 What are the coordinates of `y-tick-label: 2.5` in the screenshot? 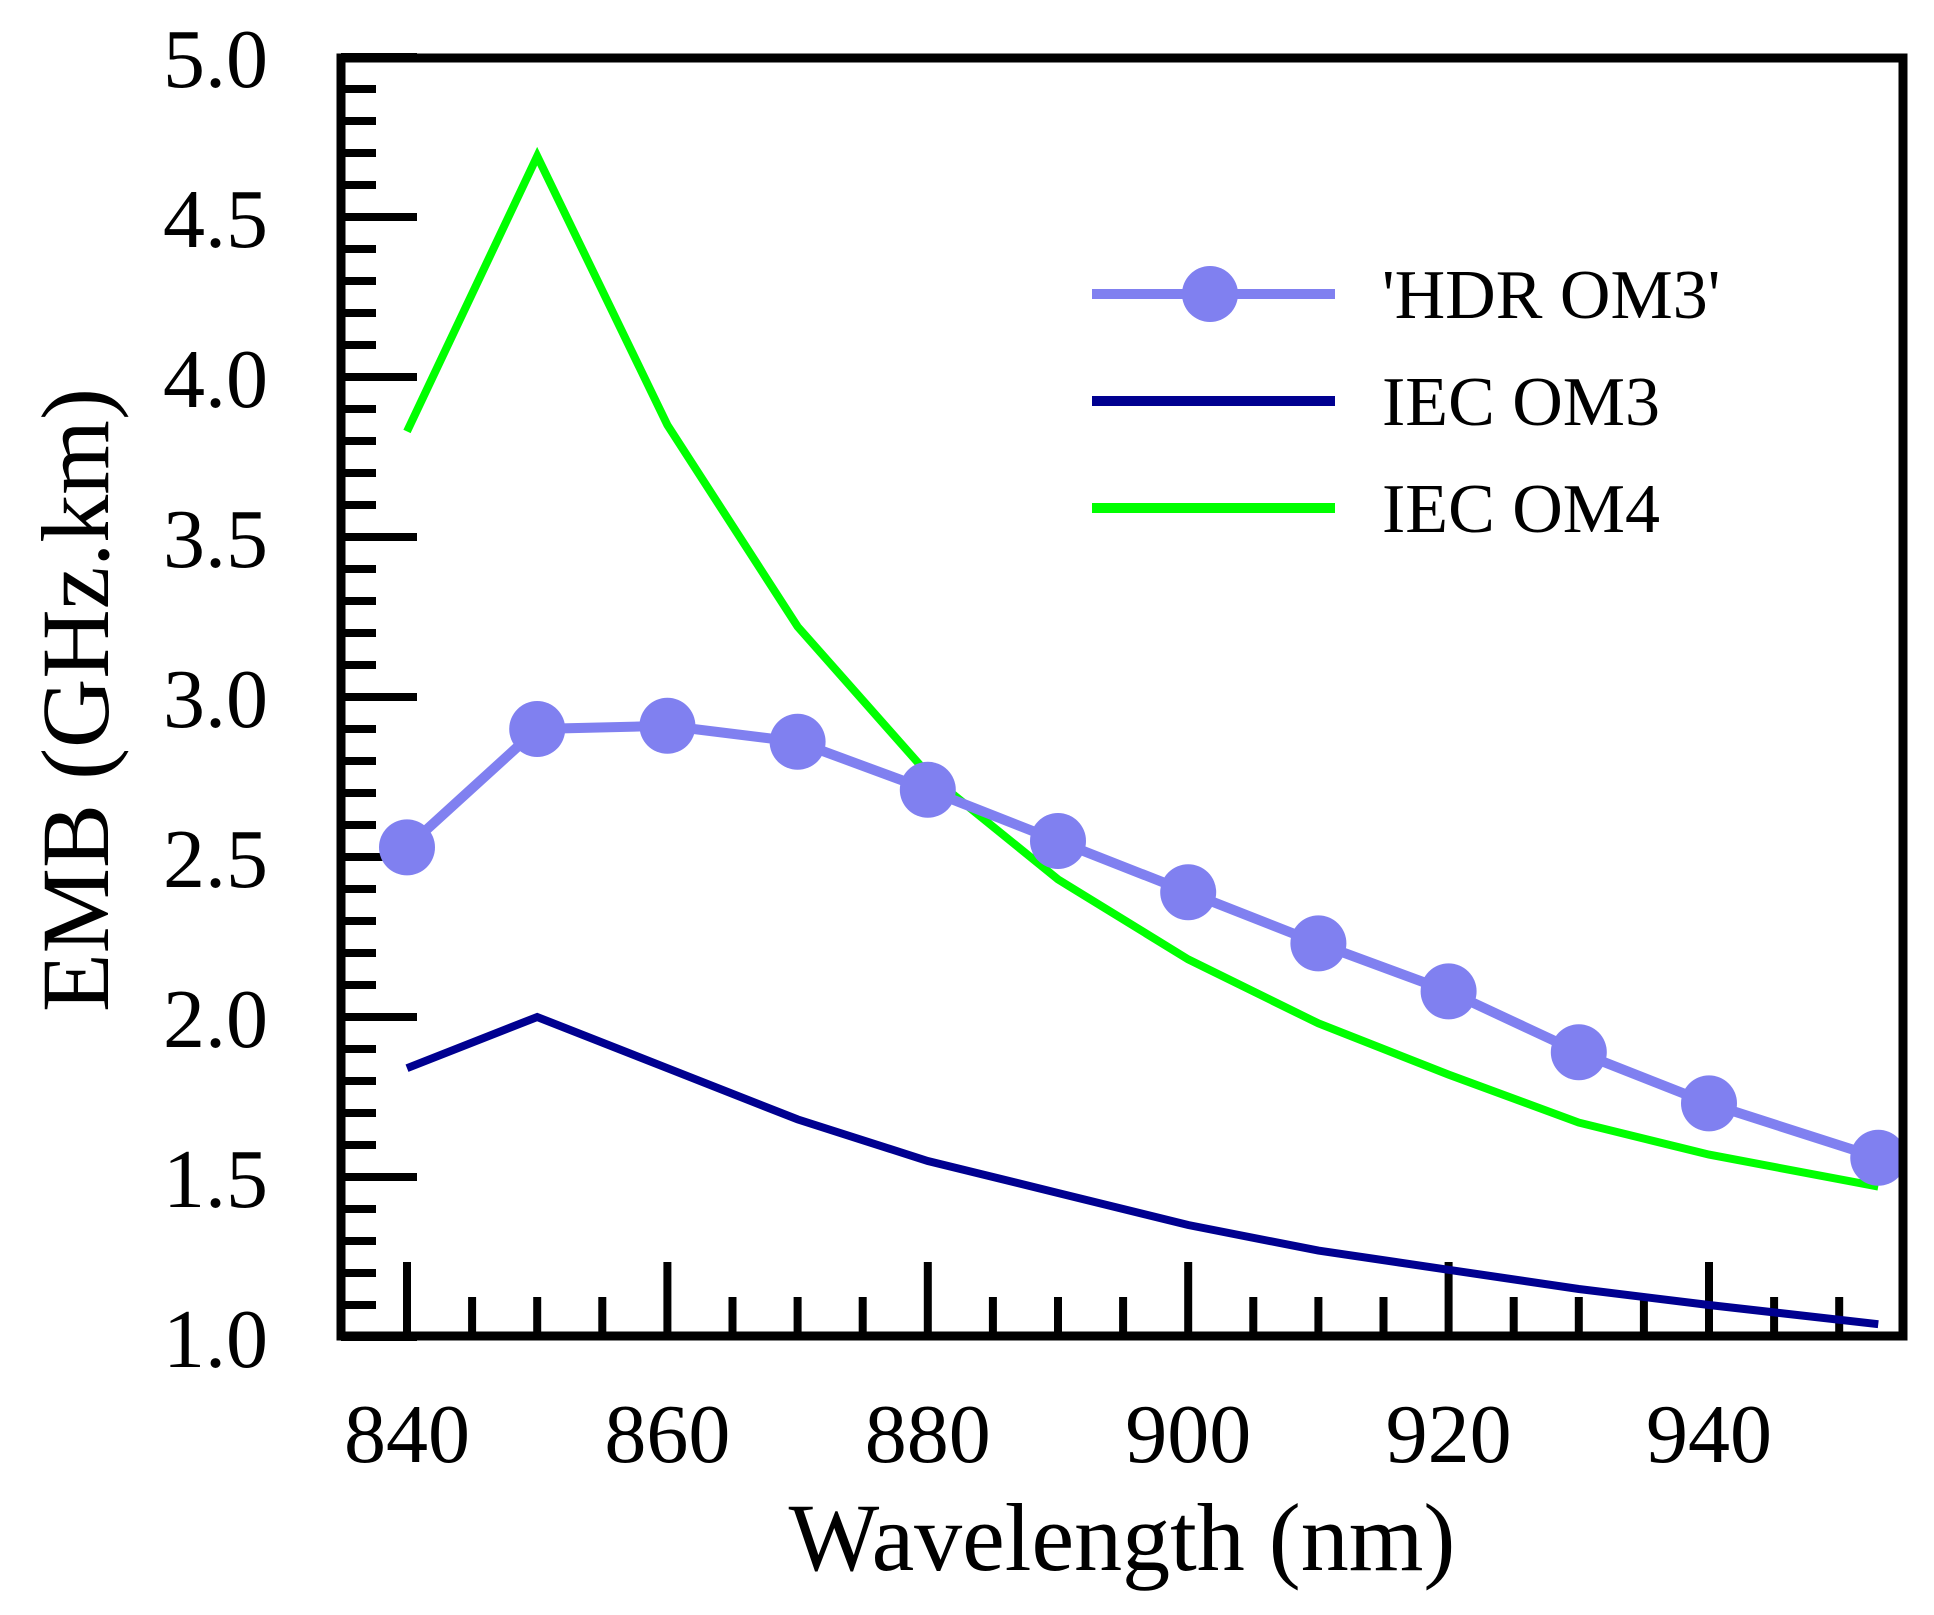 It's located at (215, 859).